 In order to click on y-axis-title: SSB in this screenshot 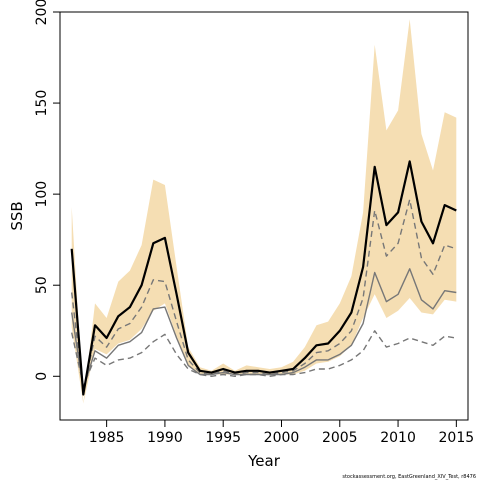, I will do `click(17, 215)`.